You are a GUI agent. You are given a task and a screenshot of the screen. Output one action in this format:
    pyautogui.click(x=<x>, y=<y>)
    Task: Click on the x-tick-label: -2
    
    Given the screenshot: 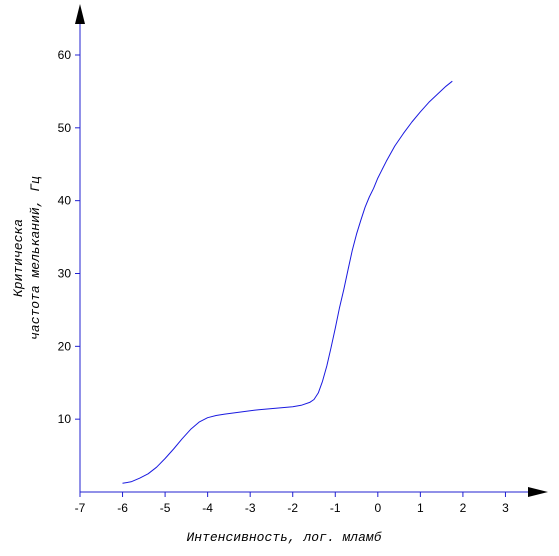 What is the action you would take?
    pyautogui.click(x=292, y=508)
    